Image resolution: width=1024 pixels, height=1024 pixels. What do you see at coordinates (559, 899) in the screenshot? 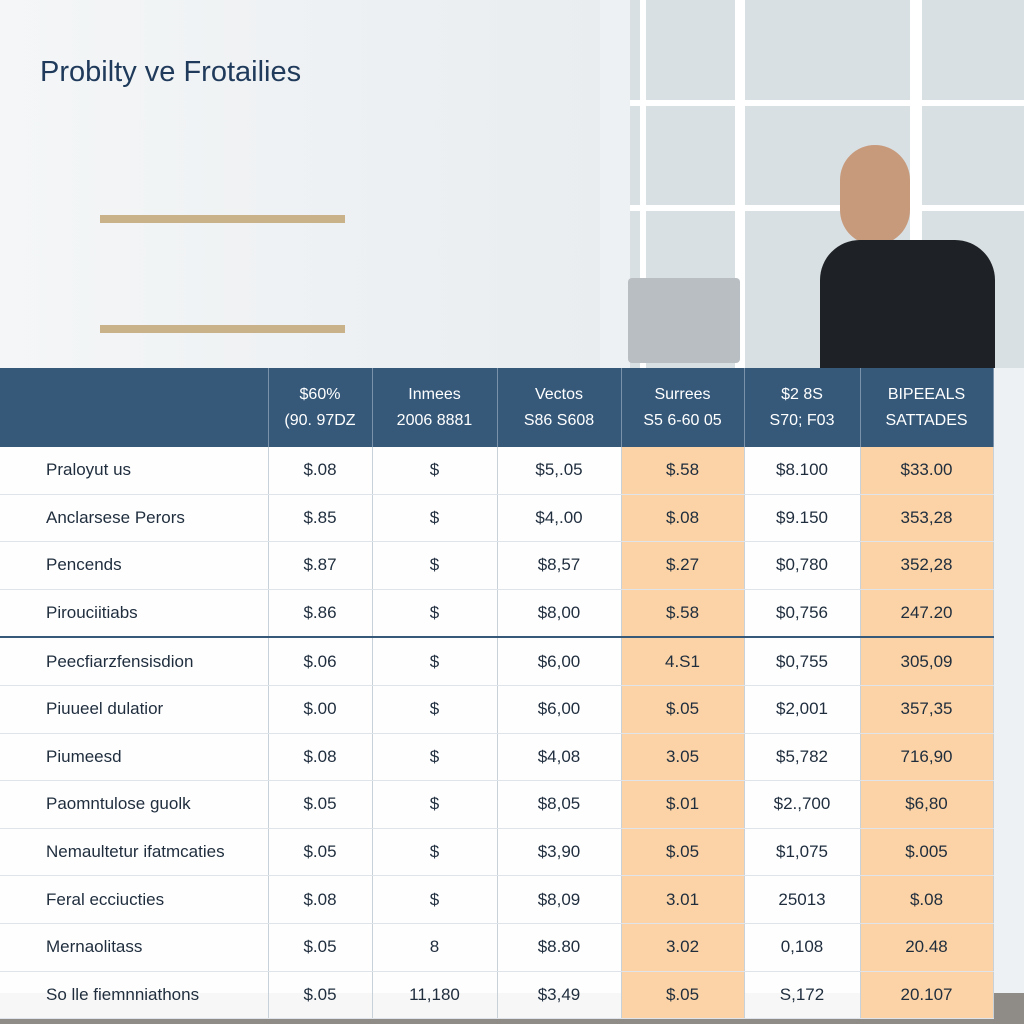
I see `table-cell: $8,09` at bounding box center [559, 899].